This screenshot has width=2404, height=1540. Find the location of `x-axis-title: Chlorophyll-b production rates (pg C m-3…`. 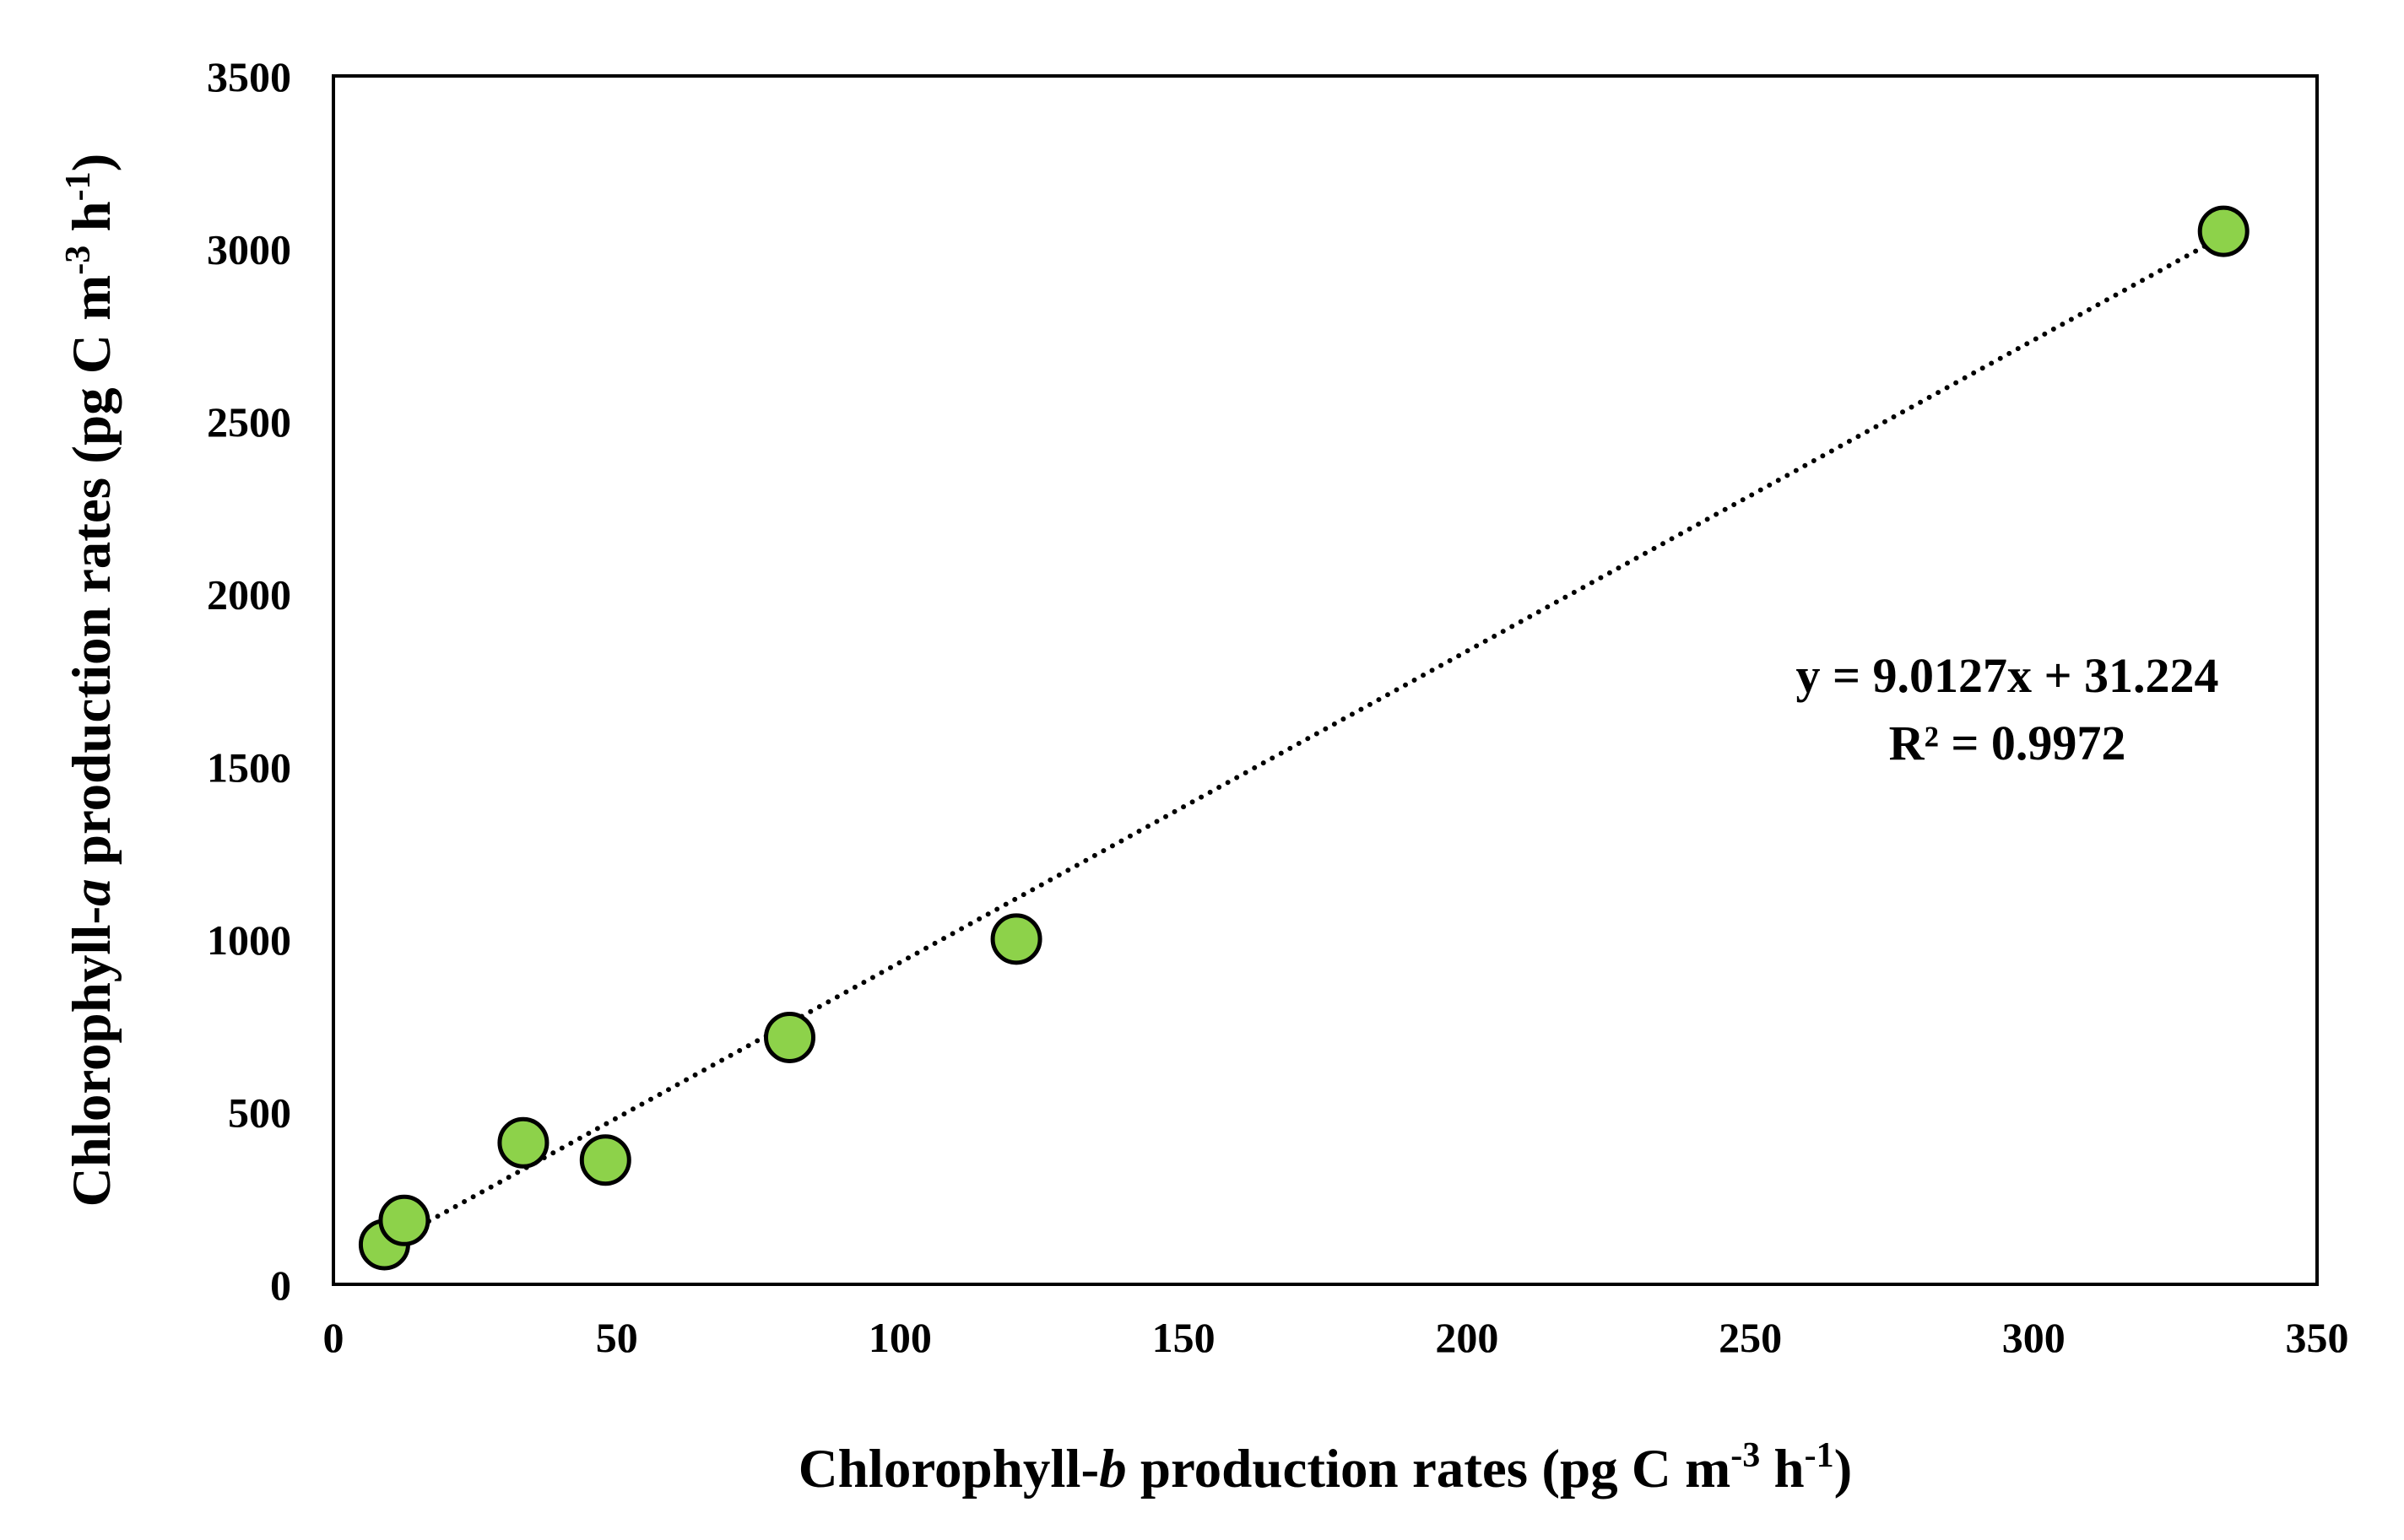

x-axis-title: Chlorophyll-b production rates (pg C m-3… is located at coordinates (1326, 1468).